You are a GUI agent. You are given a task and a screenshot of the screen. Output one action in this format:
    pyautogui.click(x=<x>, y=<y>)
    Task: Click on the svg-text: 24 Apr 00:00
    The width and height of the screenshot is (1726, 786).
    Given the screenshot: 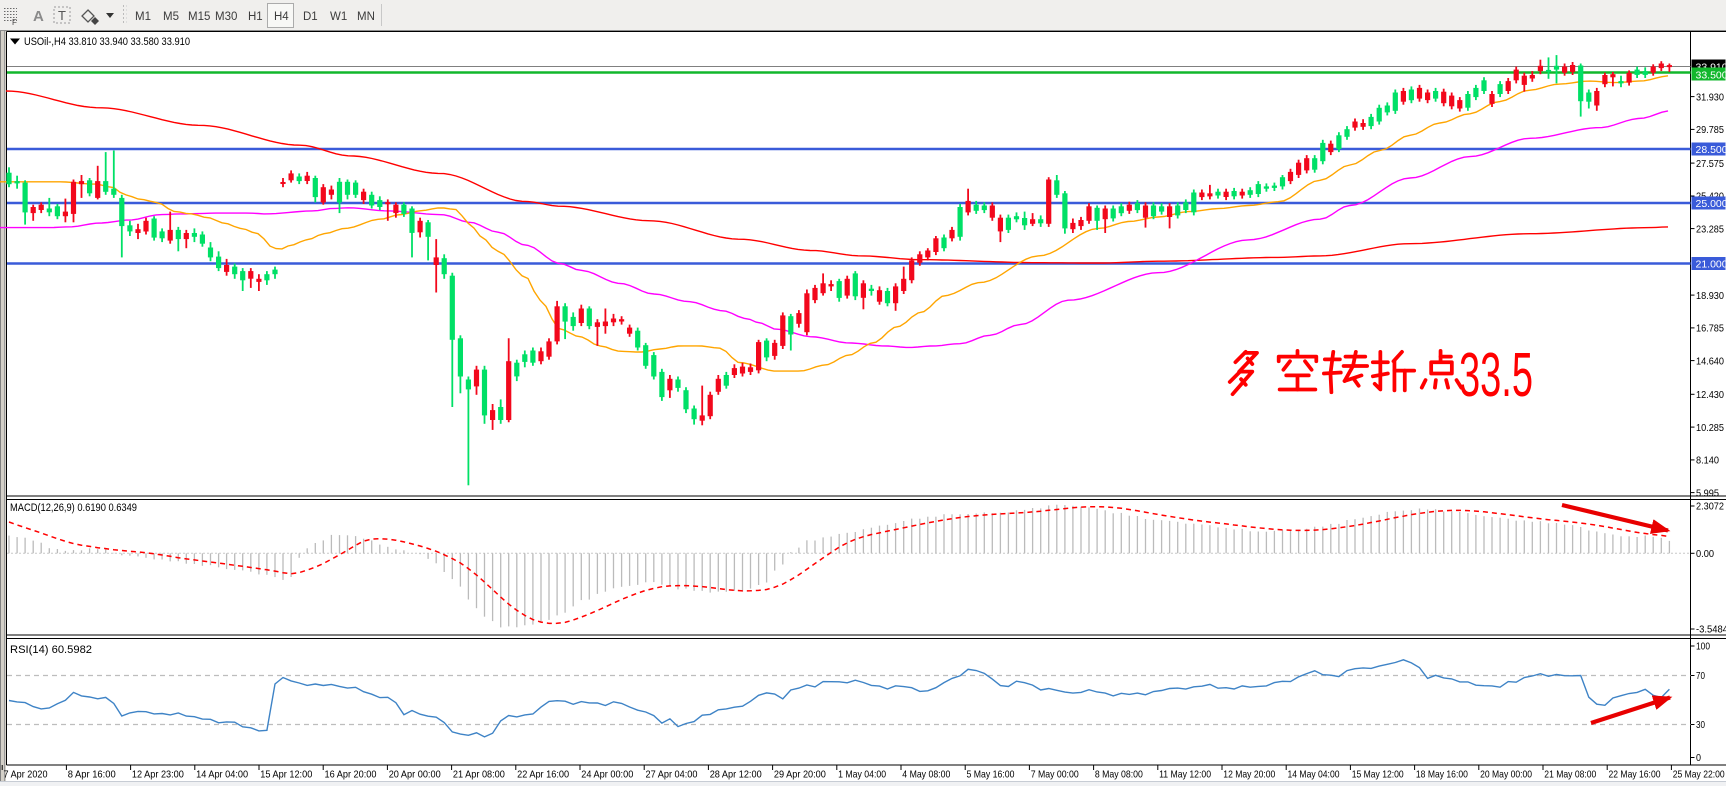 What is the action you would take?
    pyautogui.click(x=607, y=775)
    